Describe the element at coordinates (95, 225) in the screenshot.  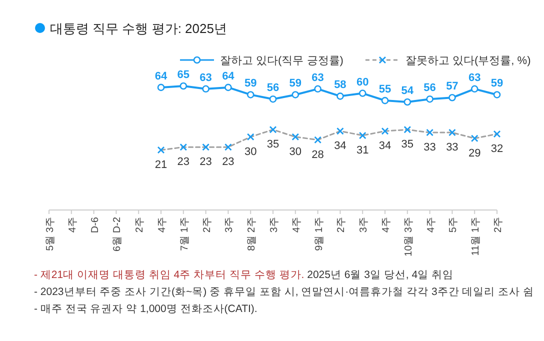
I see `x-tick-label: D-6` at that location.